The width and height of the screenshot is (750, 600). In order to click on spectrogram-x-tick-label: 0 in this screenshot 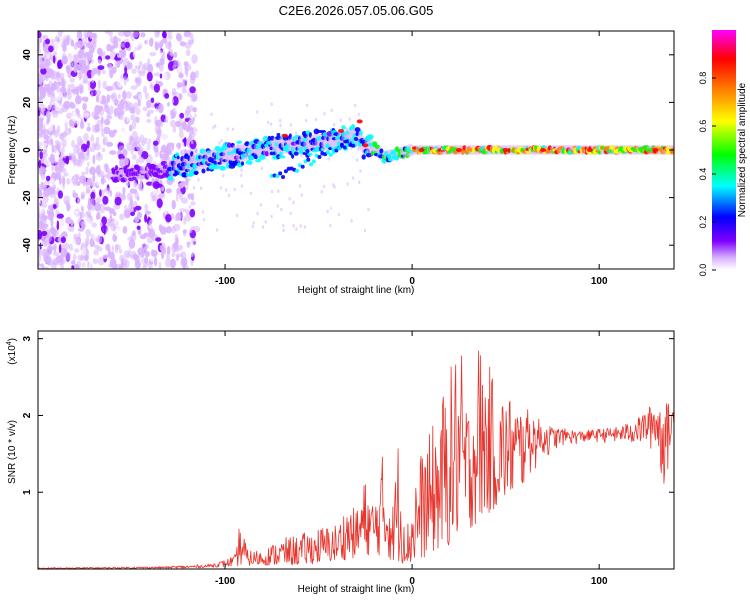, I will do `click(412, 281)`.